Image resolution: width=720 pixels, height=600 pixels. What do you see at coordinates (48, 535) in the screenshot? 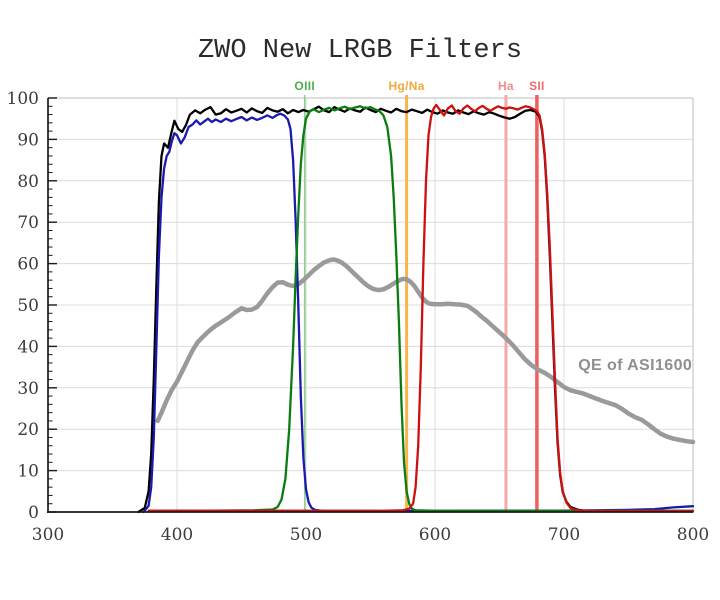
I see `x-tick-label: 300` at bounding box center [48, 535].